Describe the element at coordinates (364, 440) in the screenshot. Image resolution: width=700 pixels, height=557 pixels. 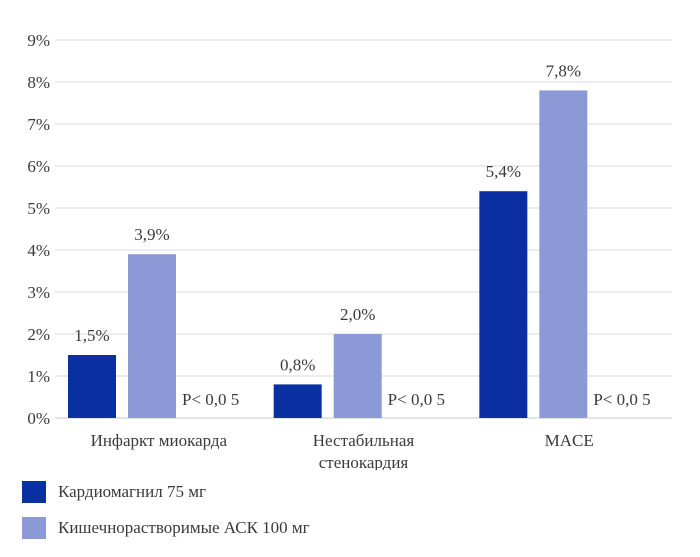
I see `category-label: Нестабильная` at that location.